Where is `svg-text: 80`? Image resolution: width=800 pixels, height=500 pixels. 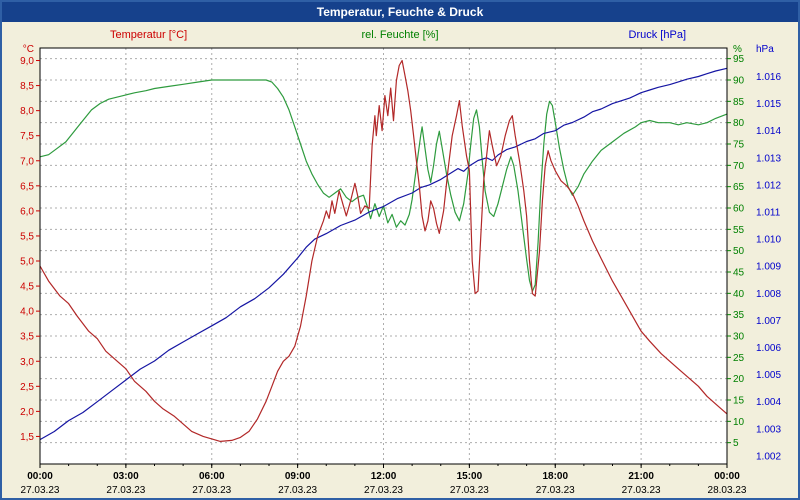 svg-text: 80 is located at coordinates (739, 123).